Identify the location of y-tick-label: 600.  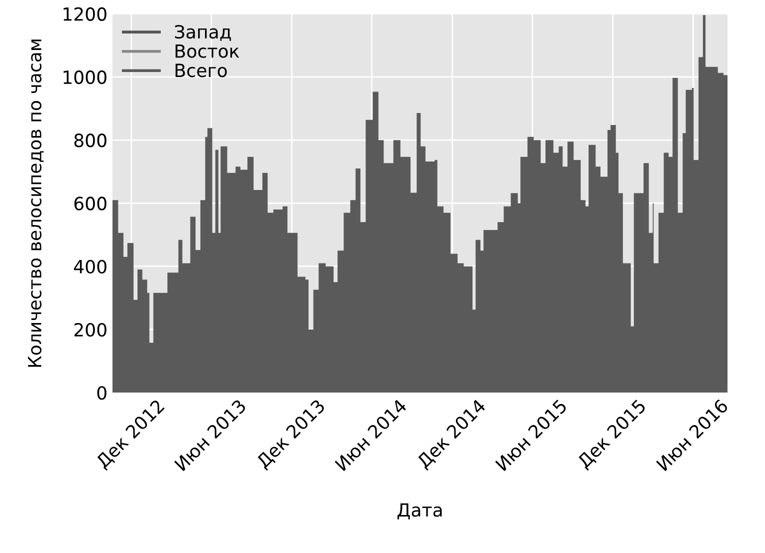
(90, 203).